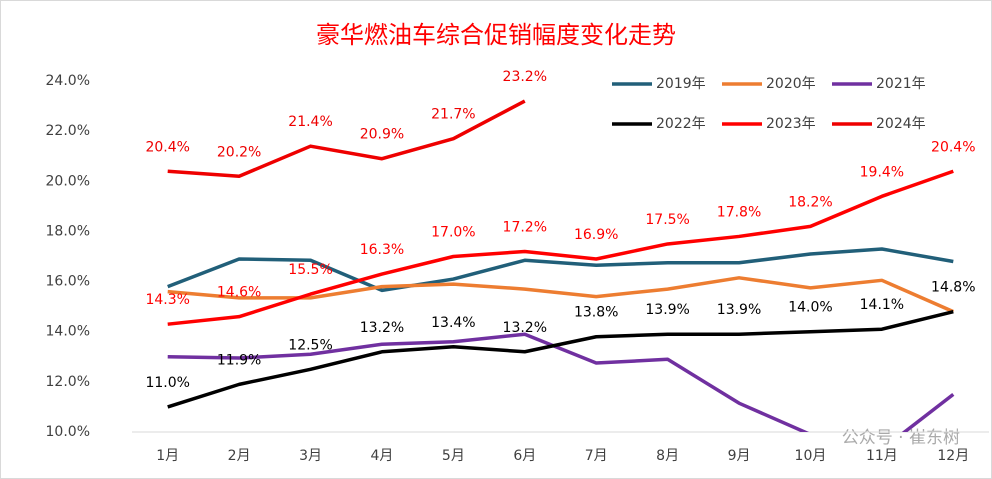  Describe the element at coordinates (310, 456) in the screenshot. I see `x-tick-label: 3月` at that location.